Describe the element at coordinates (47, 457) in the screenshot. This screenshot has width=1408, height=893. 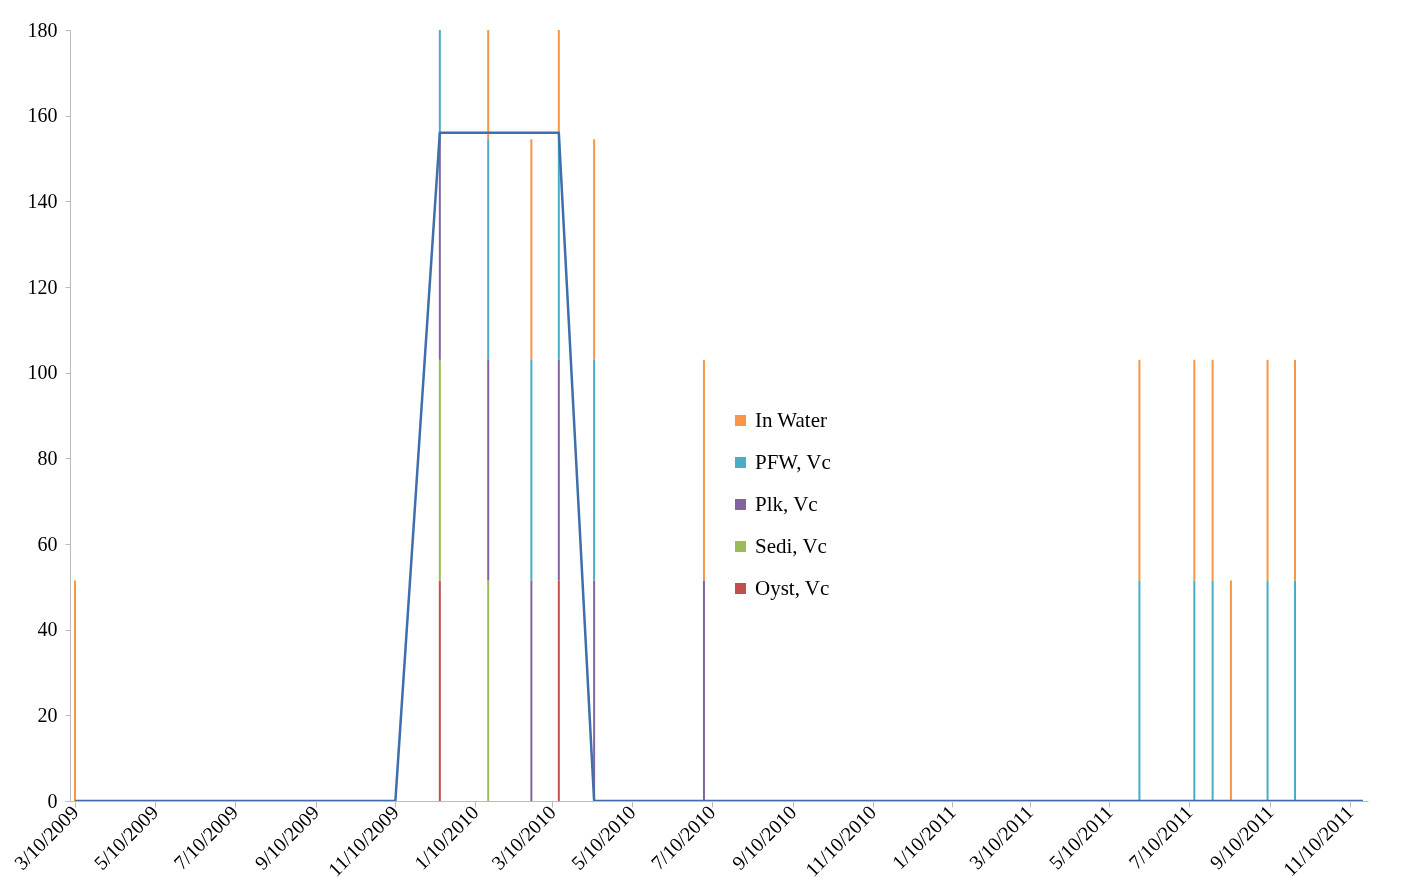
I see `y-tick-label: 80` at that location.